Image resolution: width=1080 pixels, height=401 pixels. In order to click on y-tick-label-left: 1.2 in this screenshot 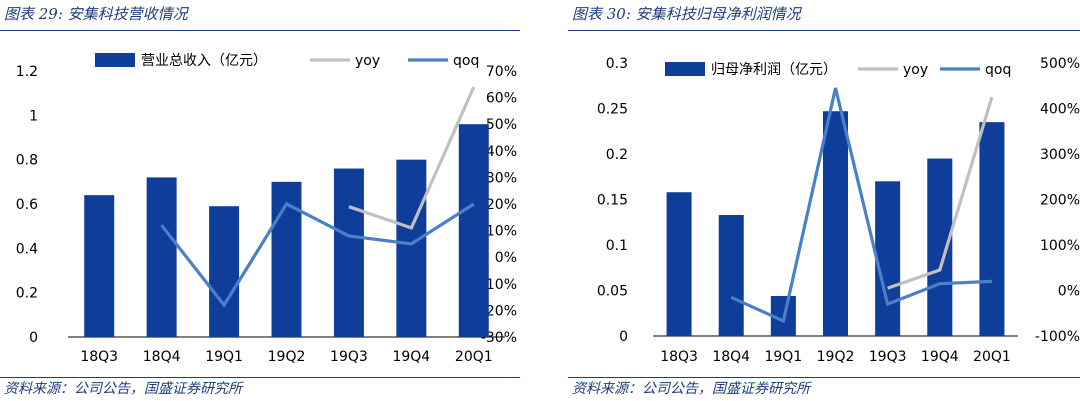, I will do `click(27, 72)`.